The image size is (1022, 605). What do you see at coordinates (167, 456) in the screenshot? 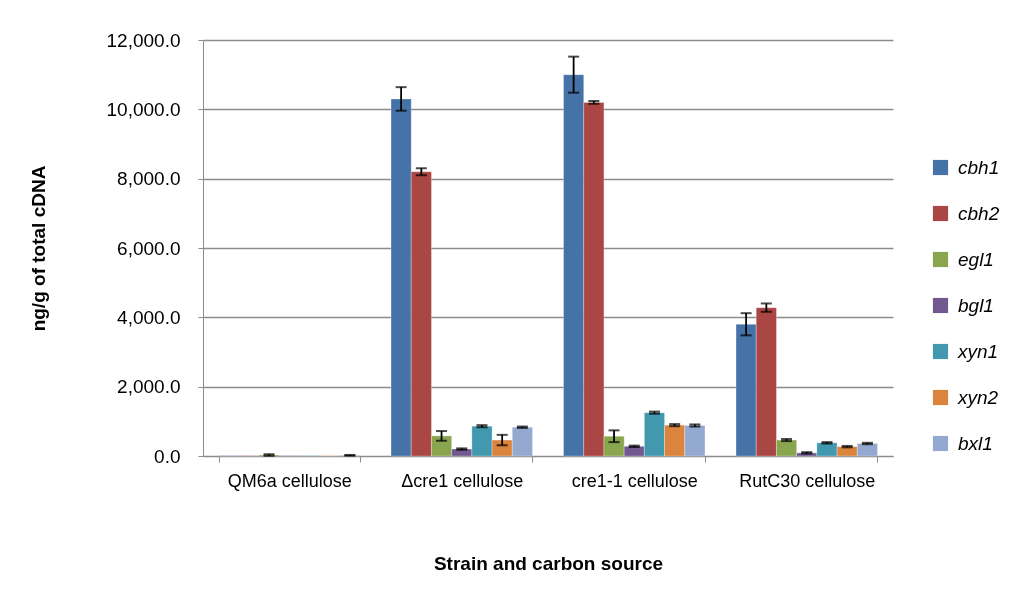
I see `y-tick-label: 0.0` at bounding box center [167, 456].